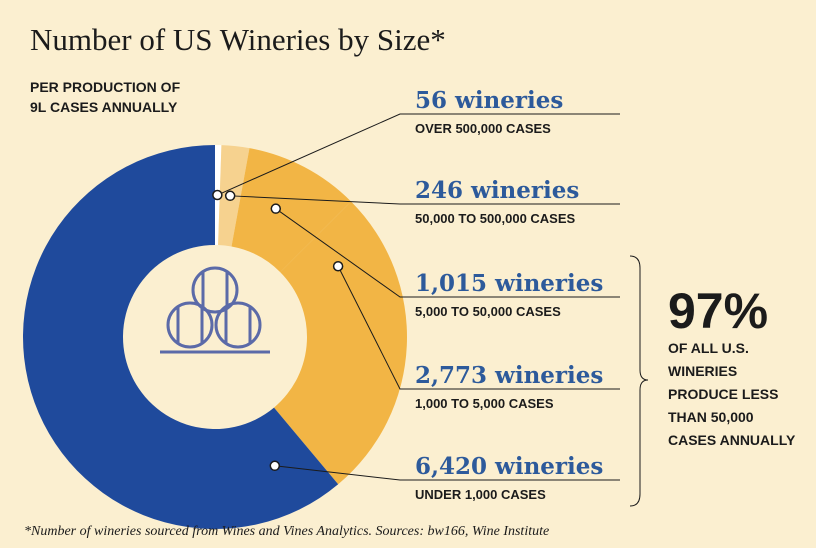  Describe the element at coordinates (509, 466) in the screenshot. I see `value-label: 6,420 wineries` at that location.